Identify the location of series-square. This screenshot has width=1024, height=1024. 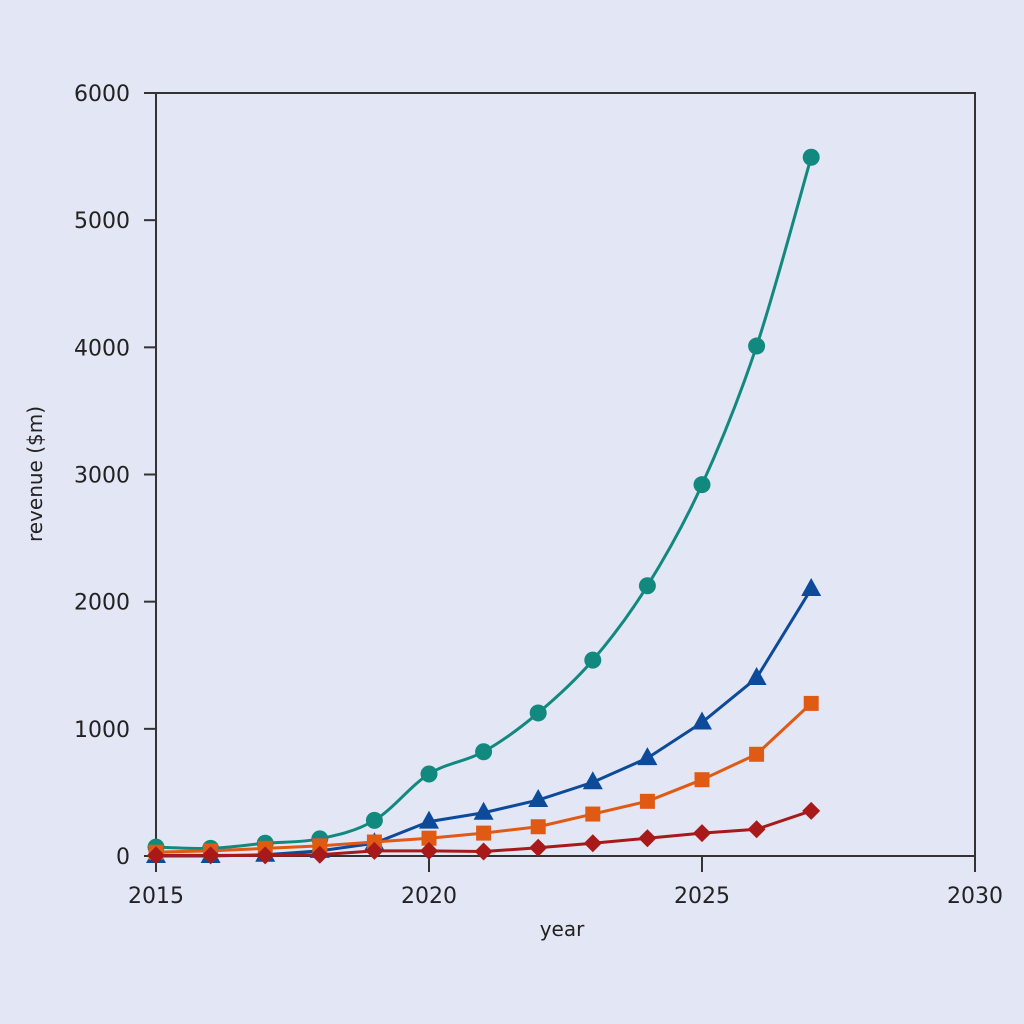
(483, 777).